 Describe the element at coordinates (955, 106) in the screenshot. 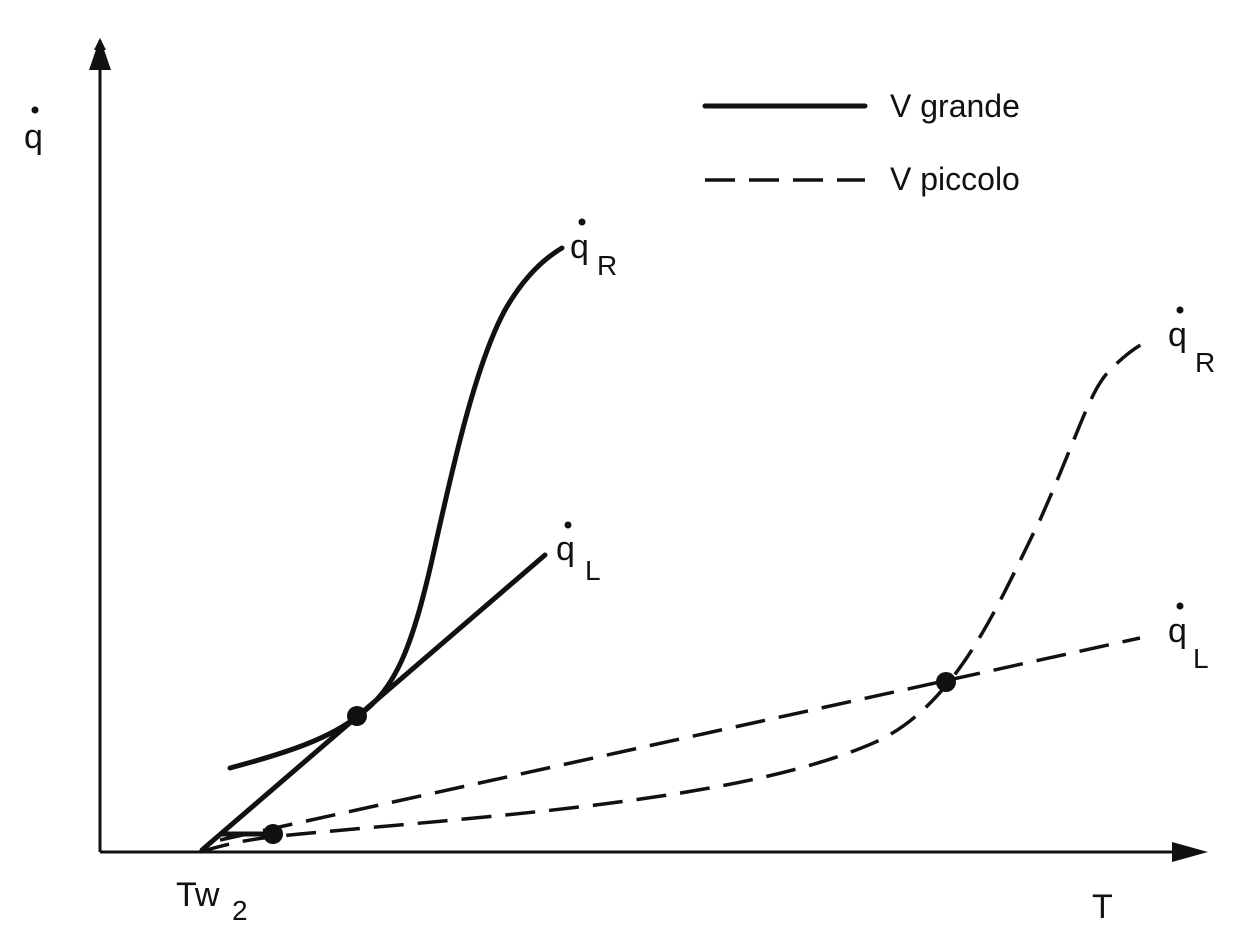

I see `legend-label-solid: V grande` at that location.